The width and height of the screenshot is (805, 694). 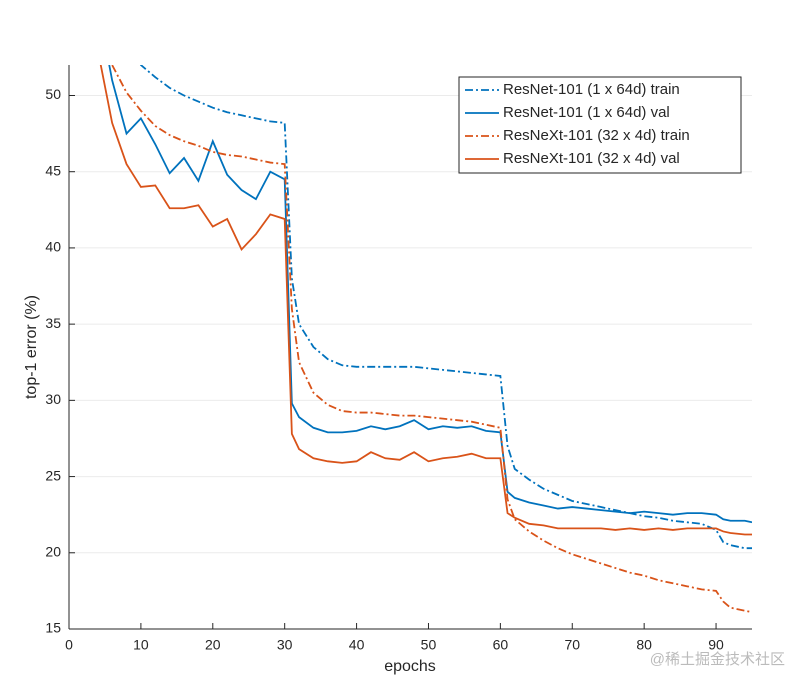 What do you see at coordinates (600, 125) in the screenshot?
I see `legend-box` at bounding box center [600, 125].